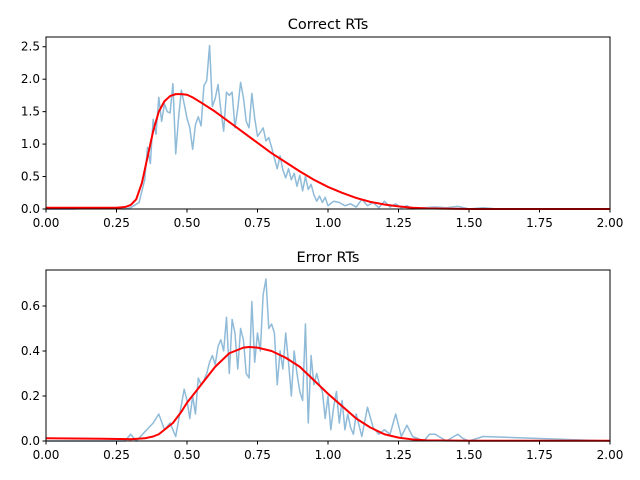  I want to click on y-tick-label: 0.5, so click(30, 177).